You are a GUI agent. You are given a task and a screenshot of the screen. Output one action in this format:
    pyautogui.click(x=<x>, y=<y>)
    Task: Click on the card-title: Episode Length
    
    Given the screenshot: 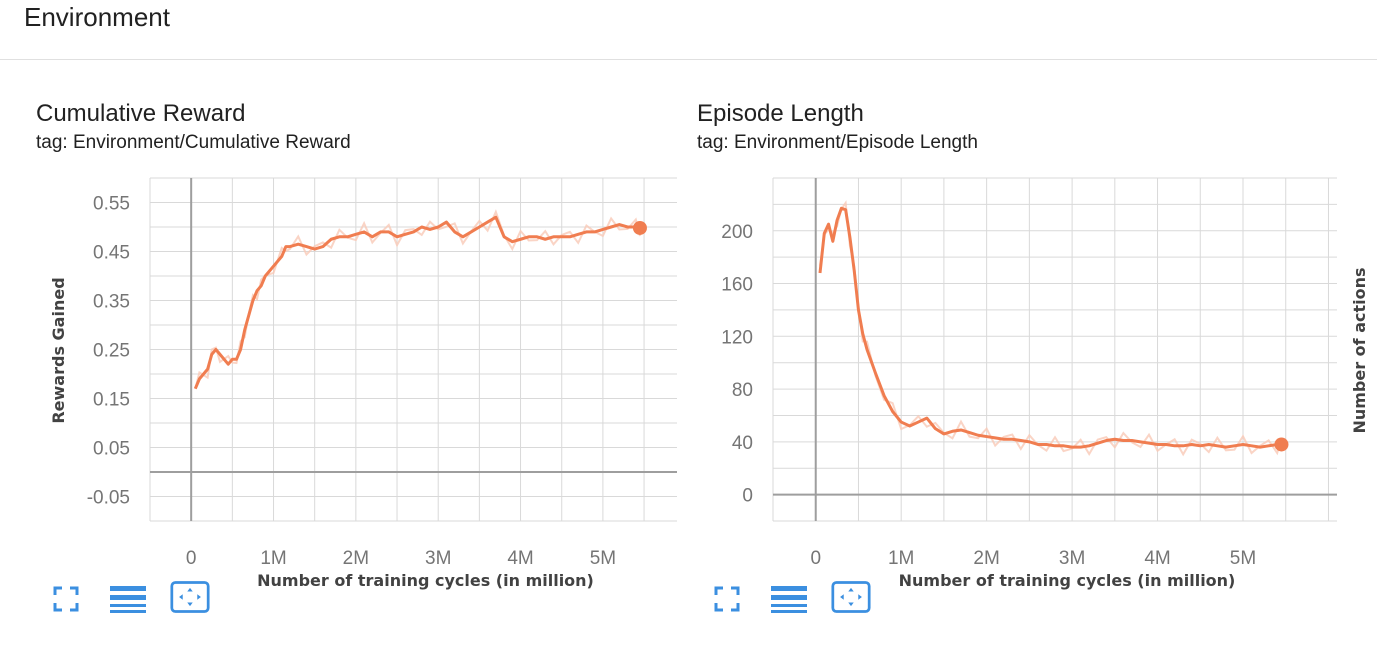 What is the action you would take?
    pyautogui.click(x=780, y=113)
    